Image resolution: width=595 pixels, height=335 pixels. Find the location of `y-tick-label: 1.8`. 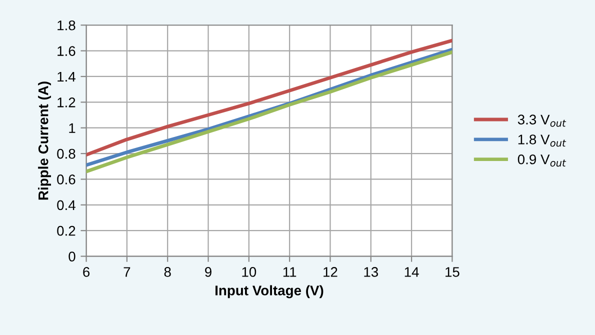

y-tick-label: 1.8 is located at coordinates (67, 25).